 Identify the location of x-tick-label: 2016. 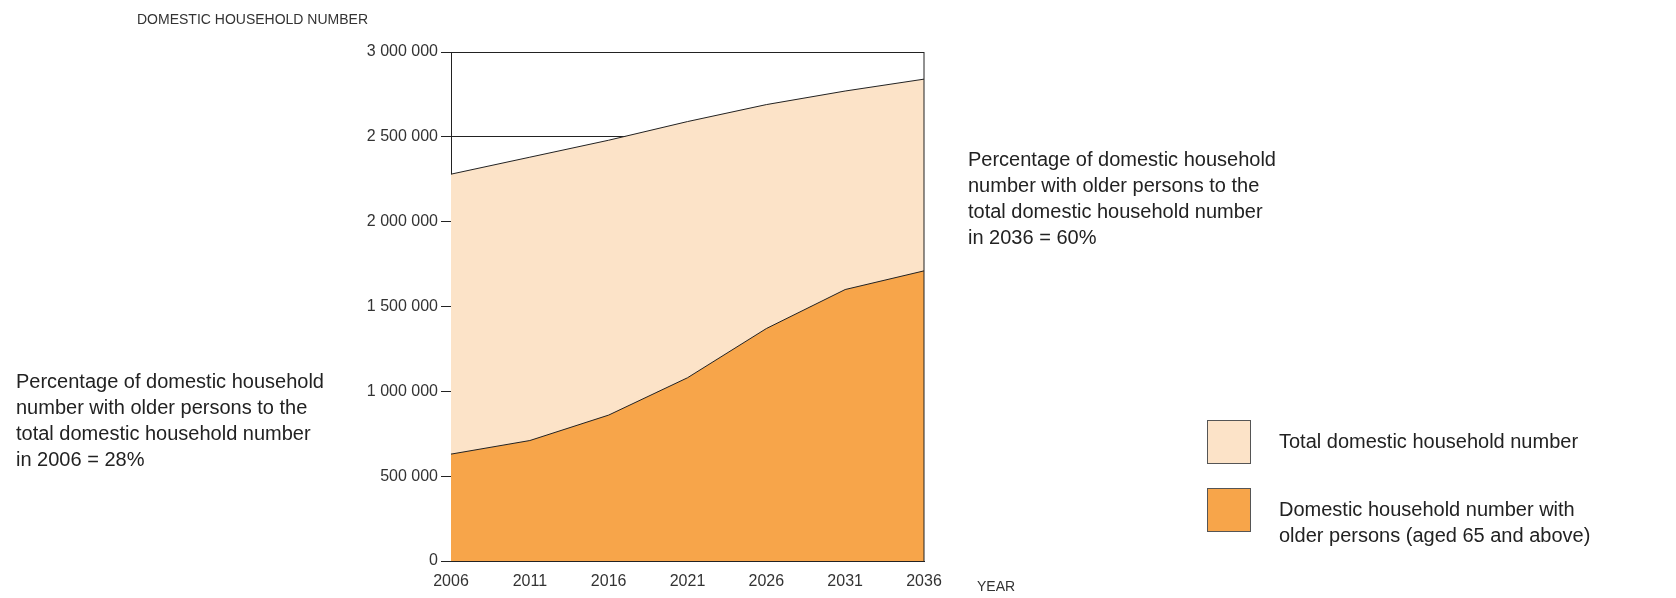
(608, 581).